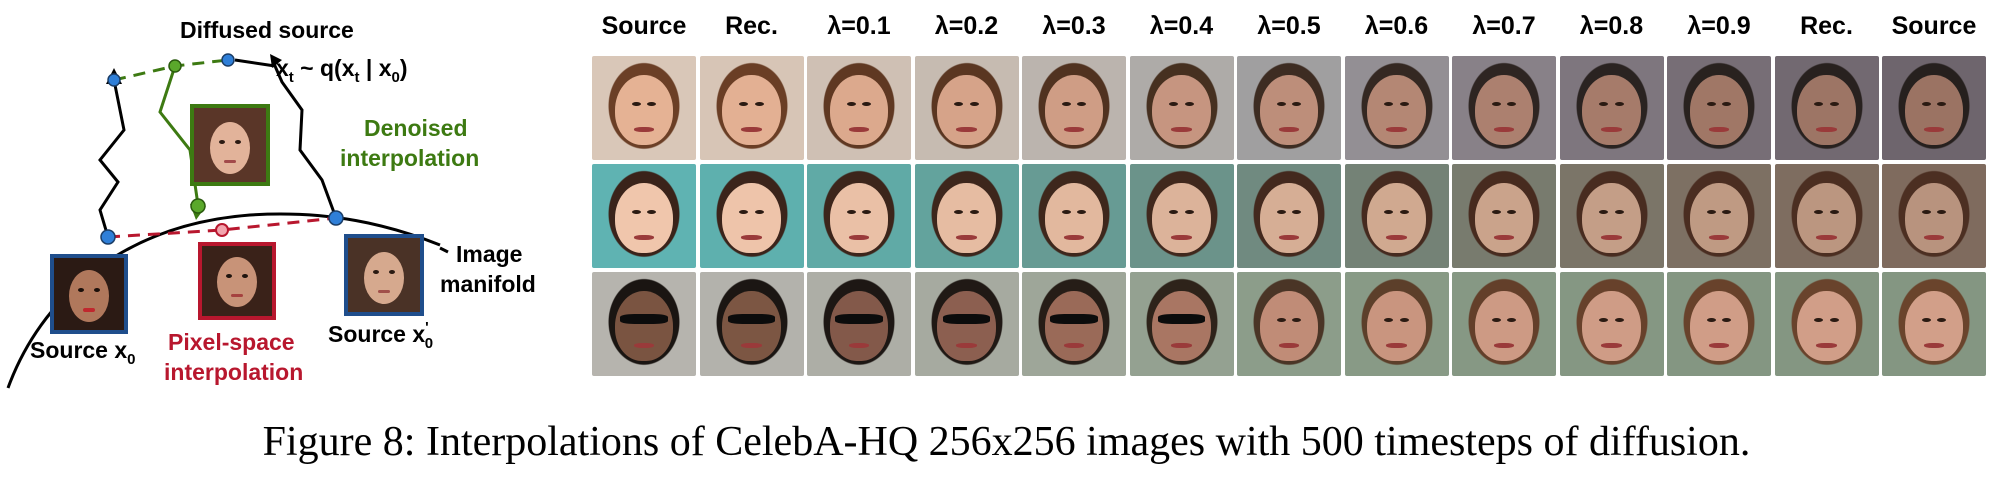 The height and width of the screenshot is (490, 2013). I want to click on source-x0-label: Source x0, so click(83, 352).